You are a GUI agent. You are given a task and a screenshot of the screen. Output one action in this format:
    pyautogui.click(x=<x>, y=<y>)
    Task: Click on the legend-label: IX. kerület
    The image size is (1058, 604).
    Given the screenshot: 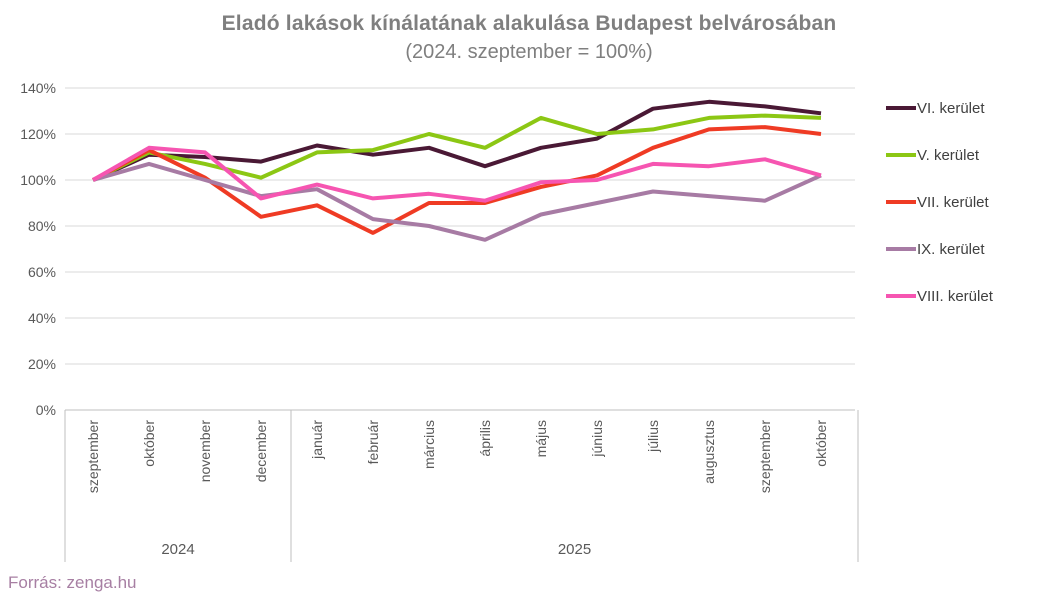 What is the action you would take?
    pyautogui.click(x=951, y=249)
    